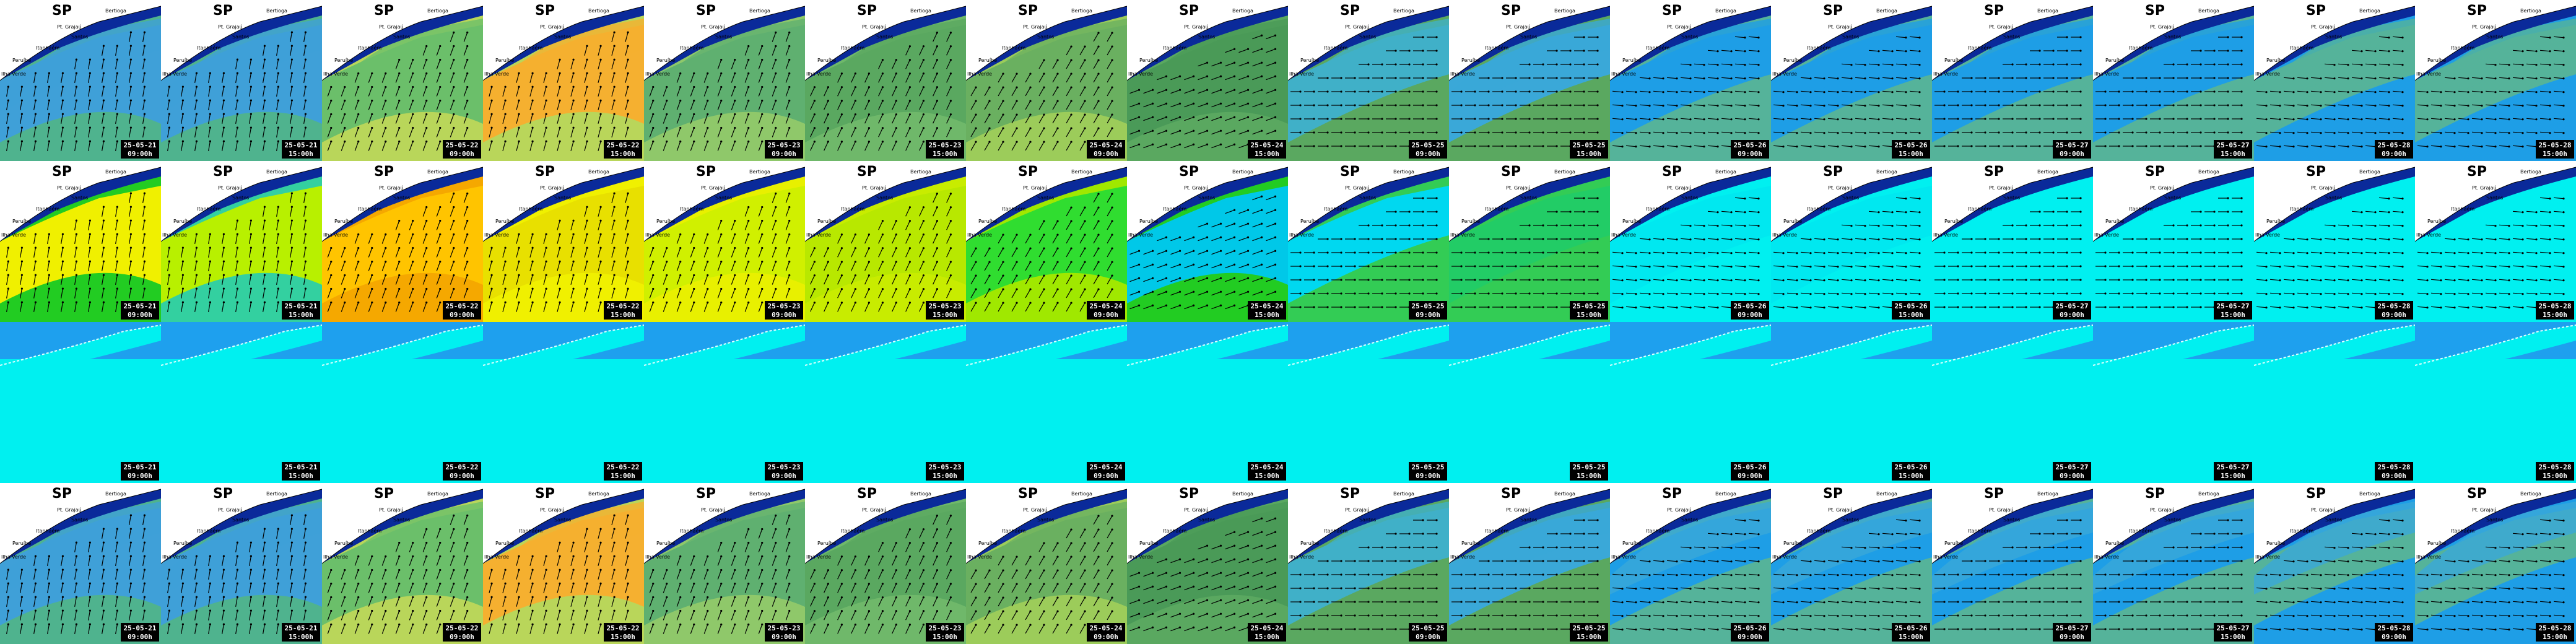  What do you see at coordinates (1242, 11) in the screenshot?
I see `place-label: Bertioga` at bounding box center [1242, 11].